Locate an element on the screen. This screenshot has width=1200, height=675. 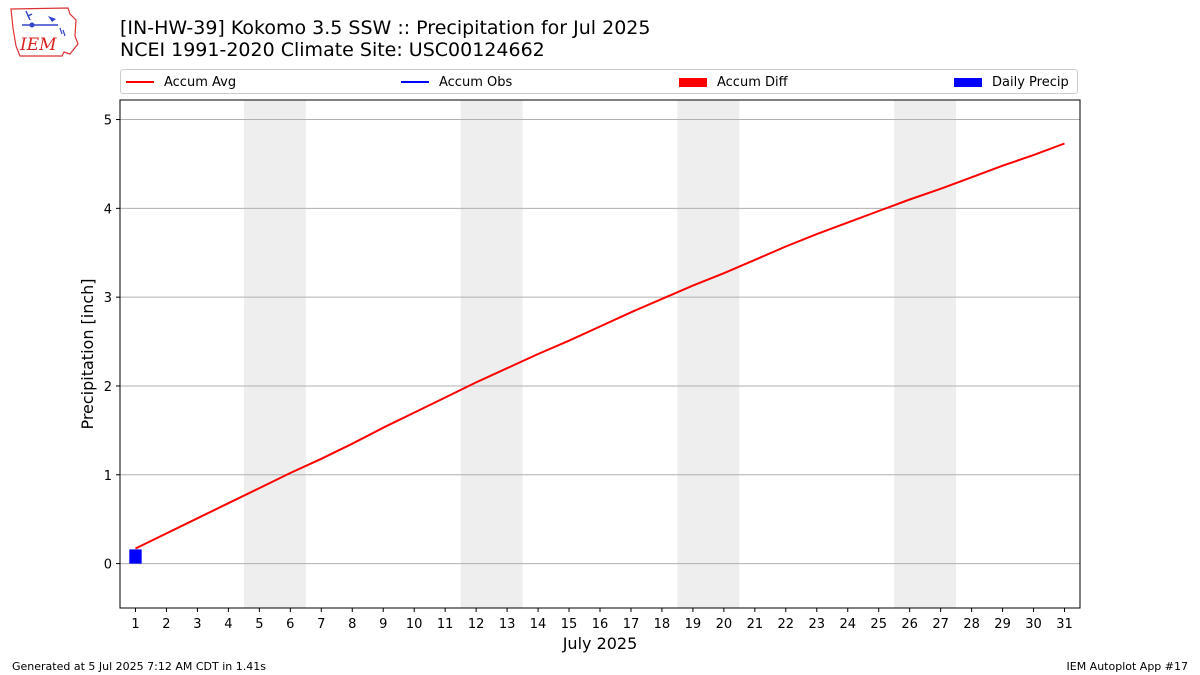
x-tick-label: 4 is located at coordinates (228, 624).